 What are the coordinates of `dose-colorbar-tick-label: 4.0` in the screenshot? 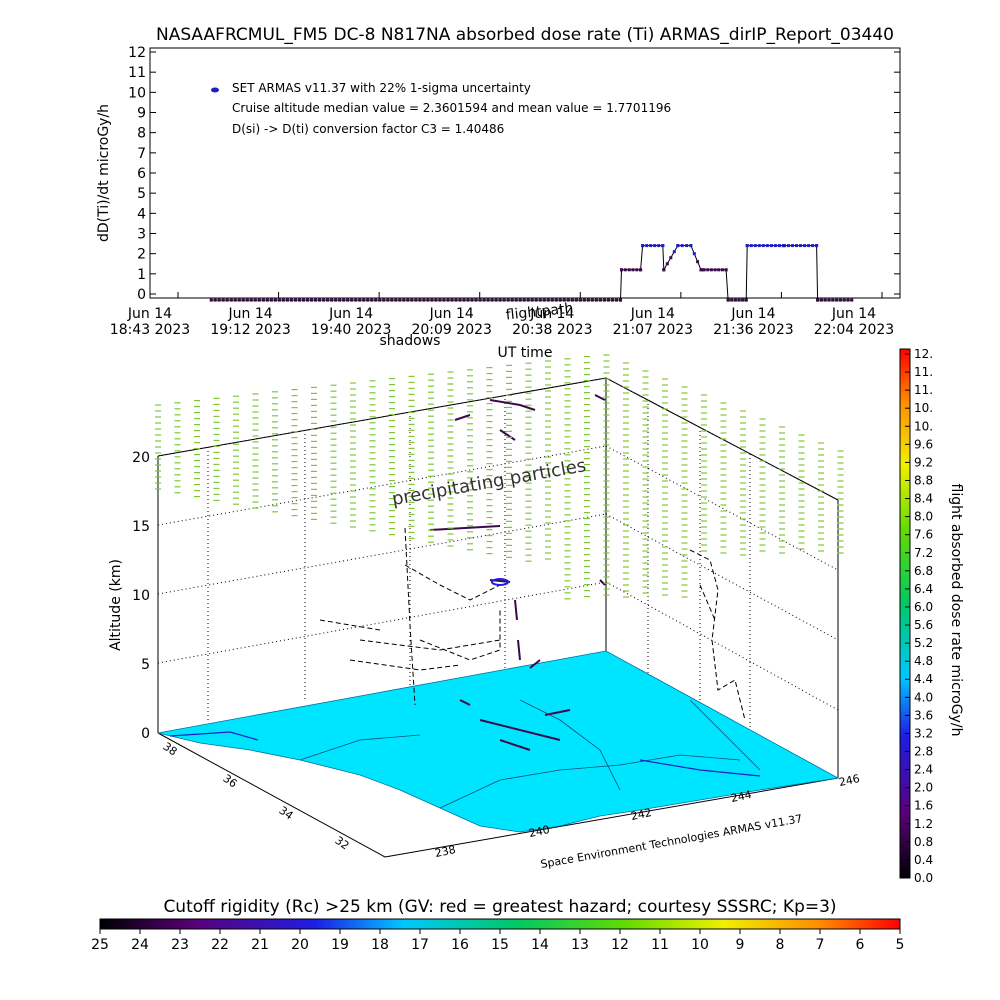 It's located at (923, 697).